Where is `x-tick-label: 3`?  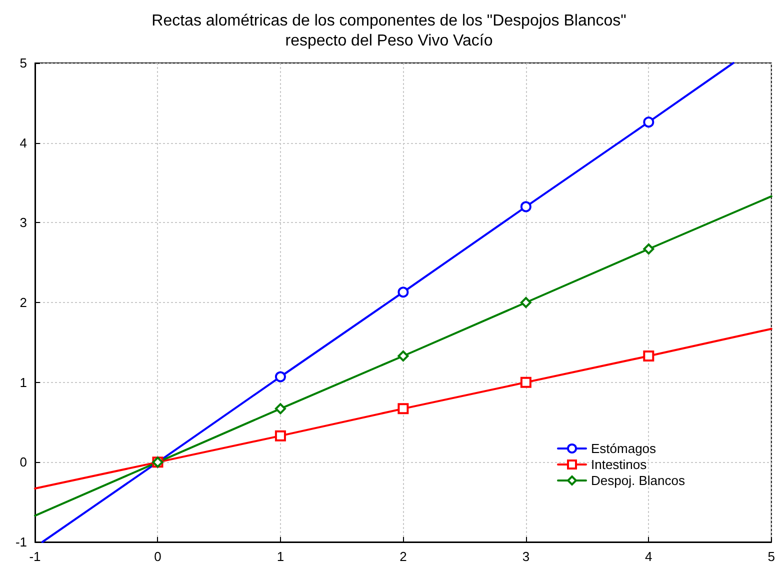 x-tick-label: 3 is located at coordinates (526, 556).